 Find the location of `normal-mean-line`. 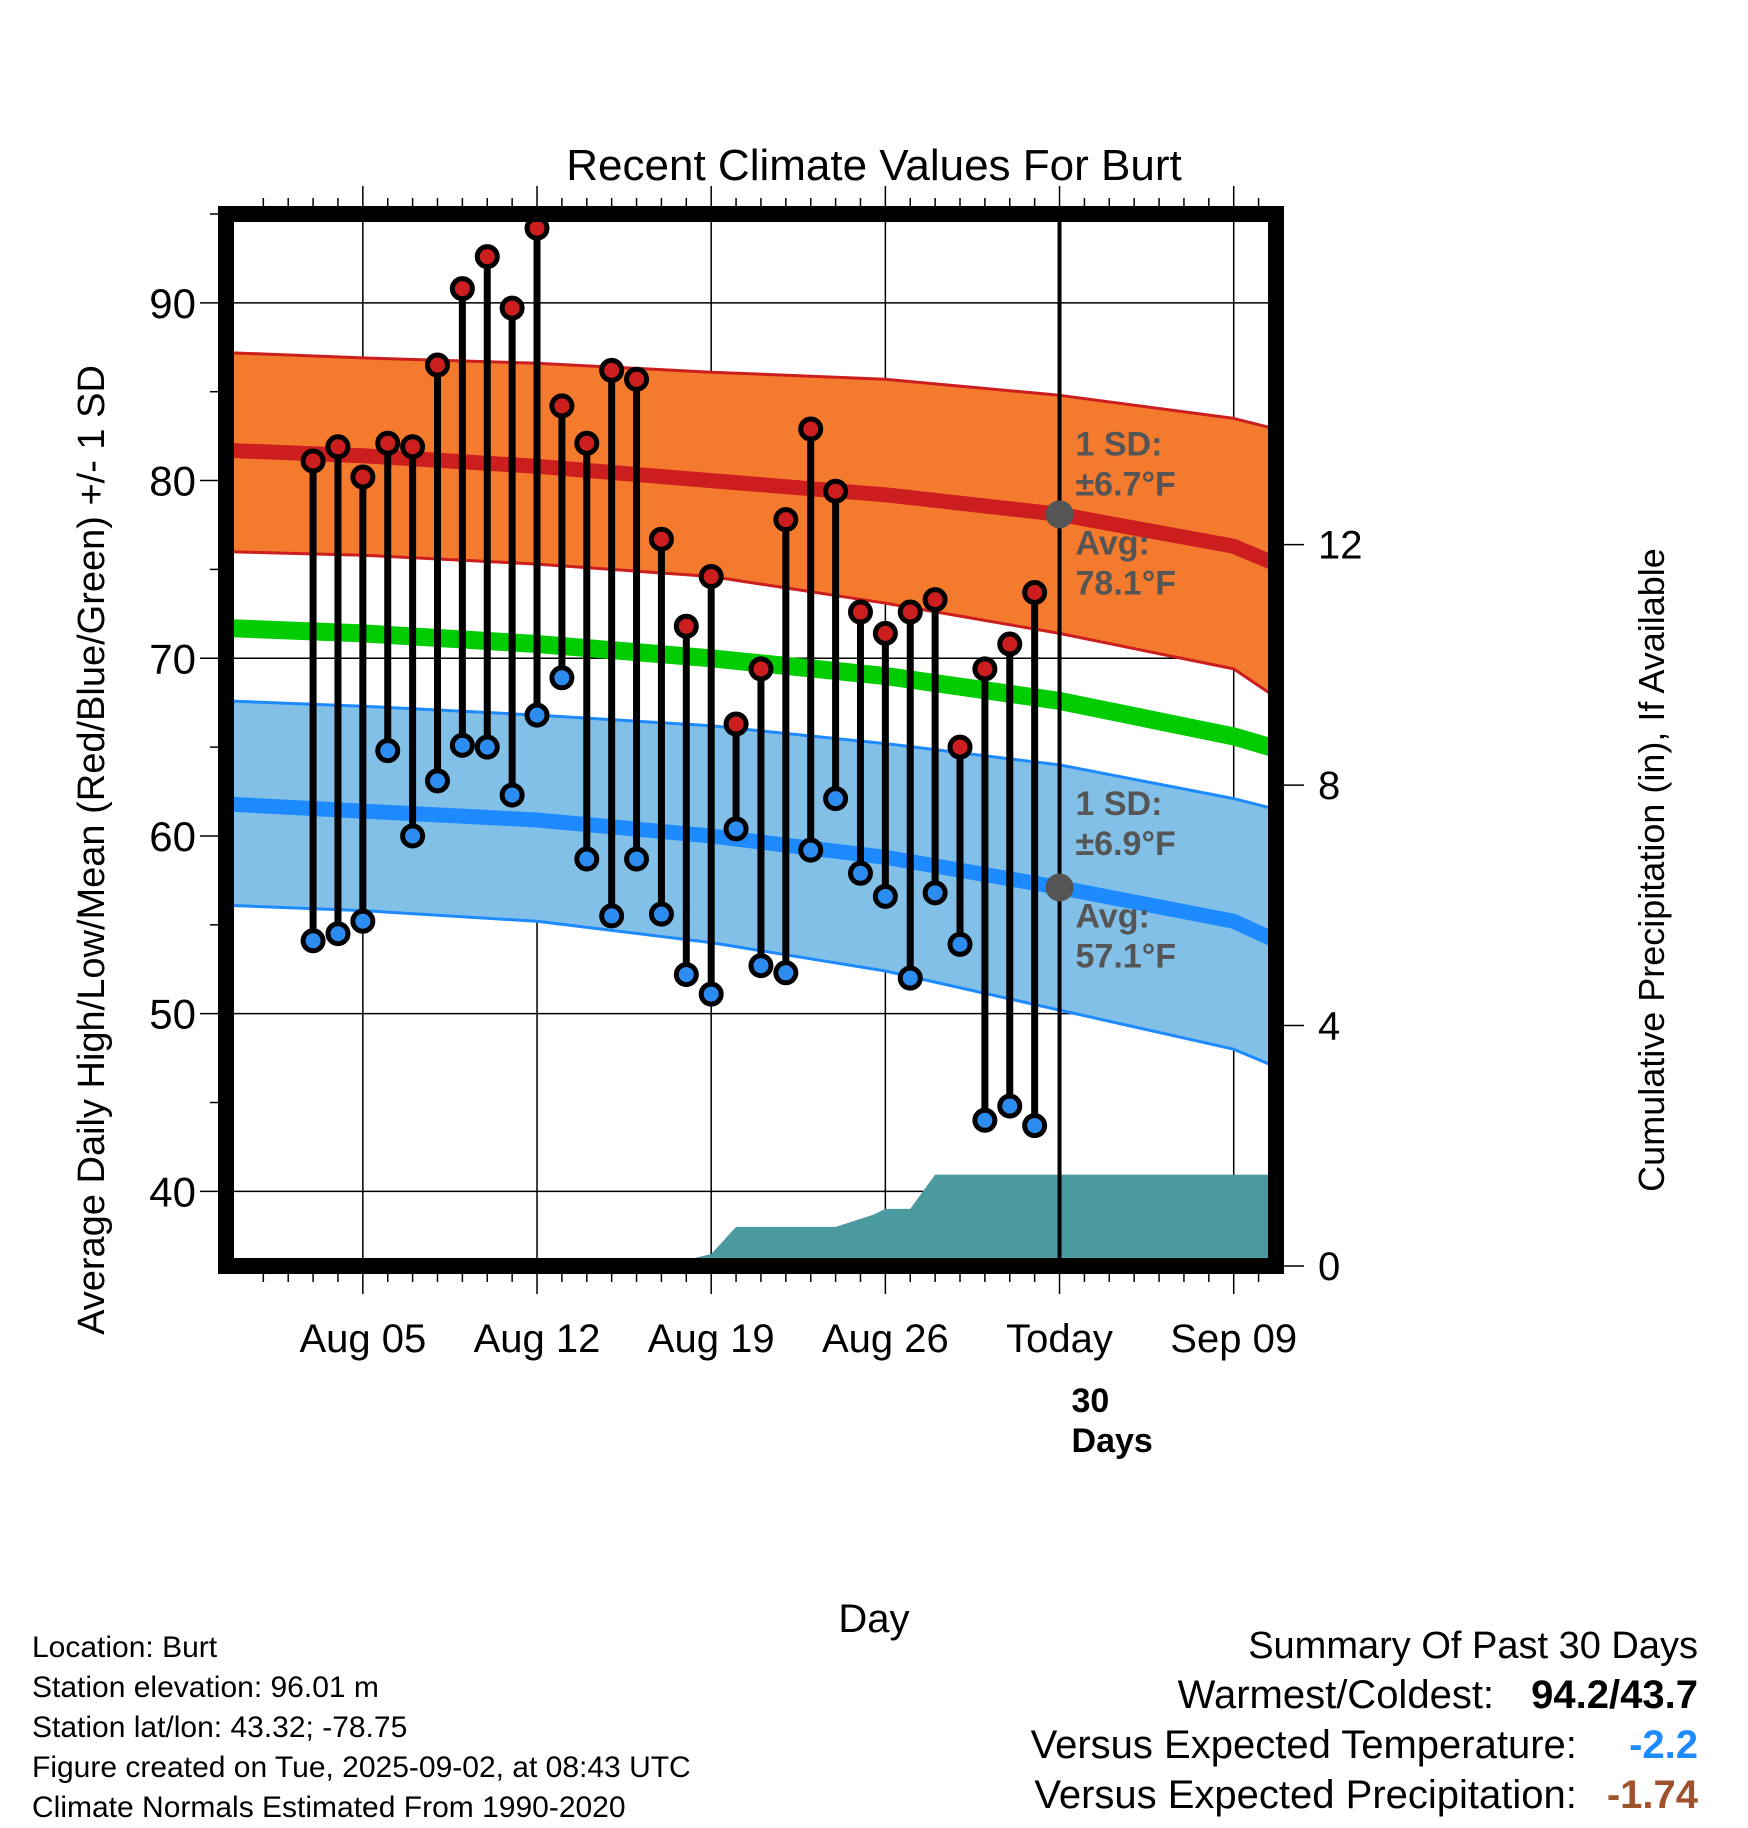

normal-mean-line is located at coordinates (751, 688).